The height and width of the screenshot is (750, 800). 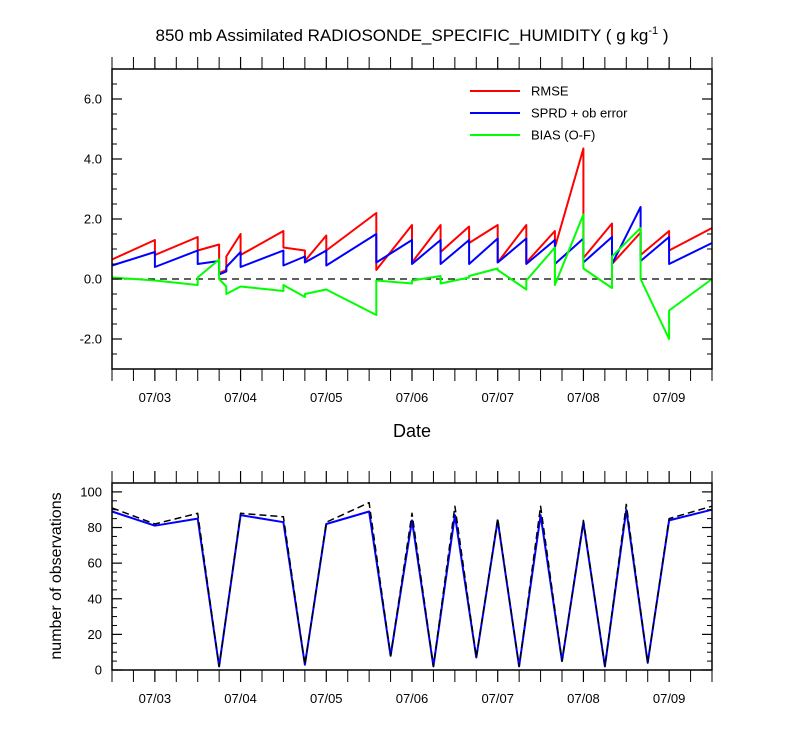 I want to click on bottom-x-tick-labels: 07/03 07/04 07/05 07/06 07/07 07/08 07/09, so click(x=412, y=698).